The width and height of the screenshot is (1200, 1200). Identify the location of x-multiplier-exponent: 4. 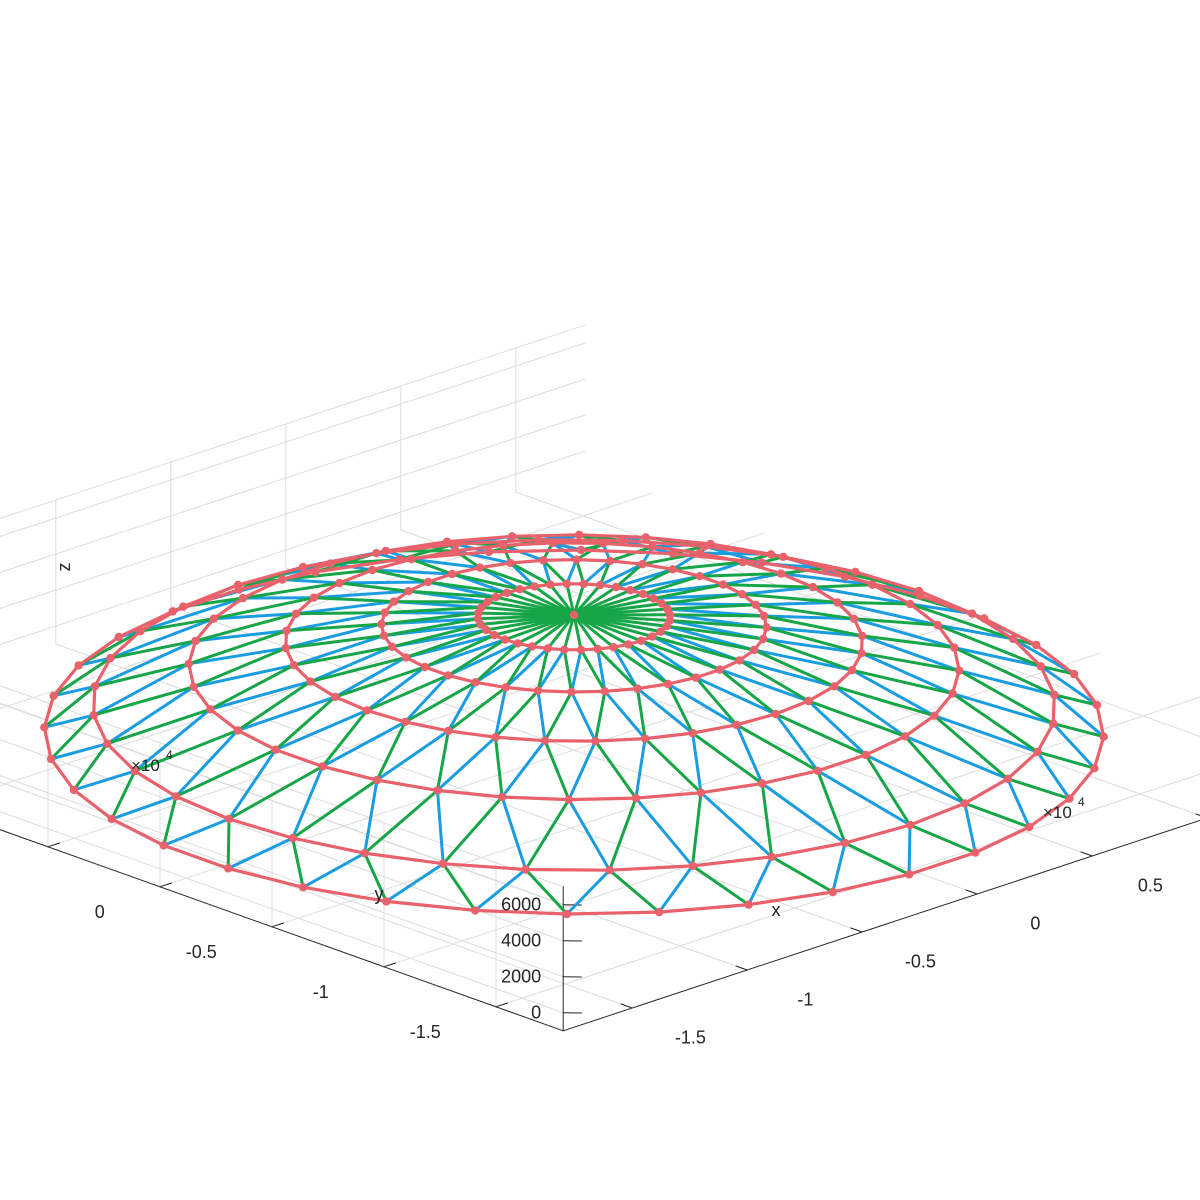
(1081, 802).